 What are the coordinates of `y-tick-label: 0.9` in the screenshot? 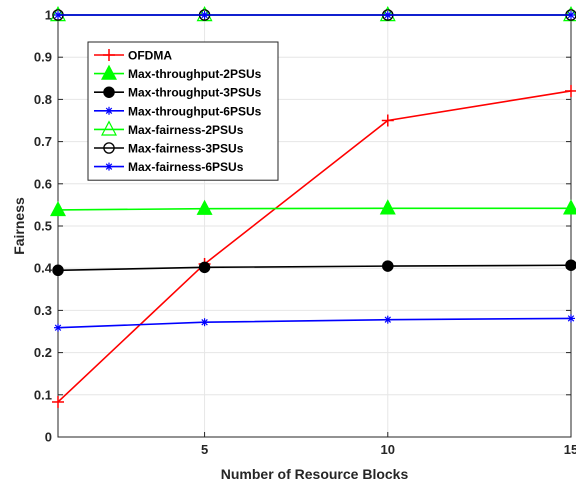 It's located at (43, 57).